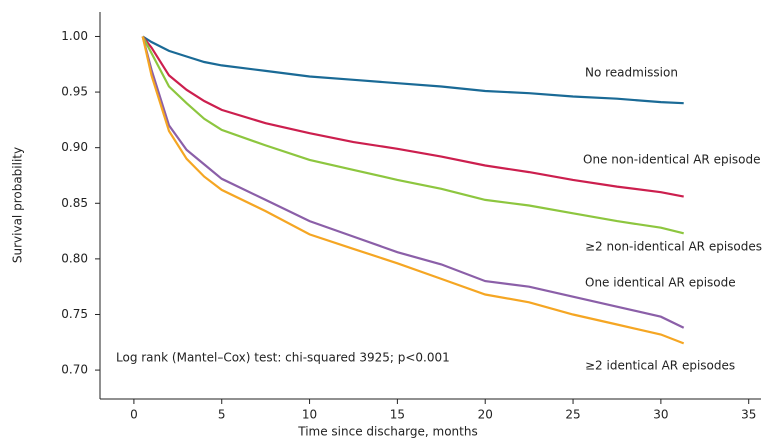  Describe the element at coordinates (631, 73) in the screenshot. I see `series-label: No readmission` at that location.